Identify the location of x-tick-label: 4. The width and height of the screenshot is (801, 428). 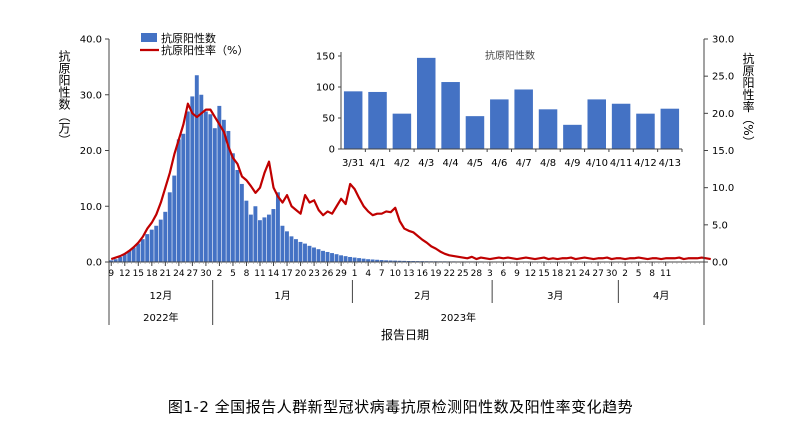
(368, 274).